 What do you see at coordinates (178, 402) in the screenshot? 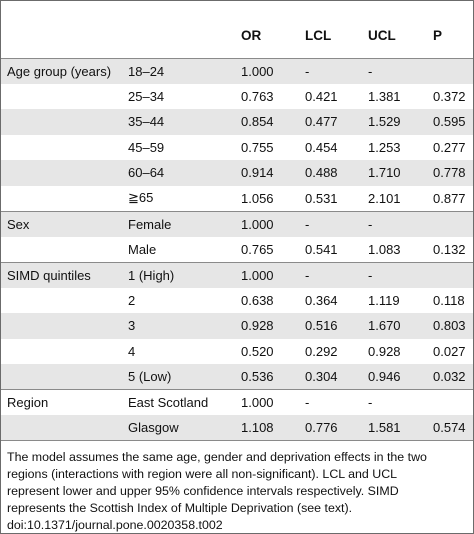
I see `cell-level: East Scotland` at bounding box center [178, 402].